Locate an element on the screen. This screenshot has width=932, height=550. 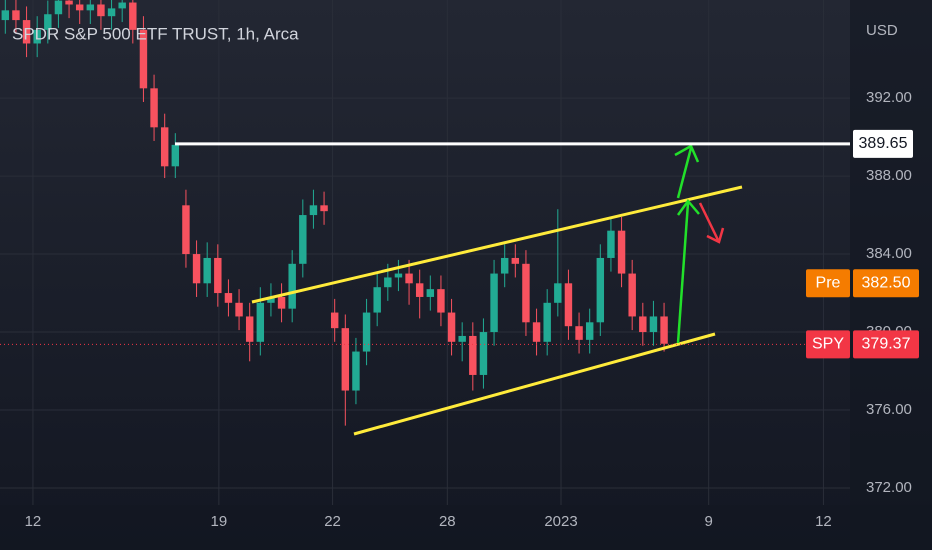
channel-upper is located at coordinates (497, 244).